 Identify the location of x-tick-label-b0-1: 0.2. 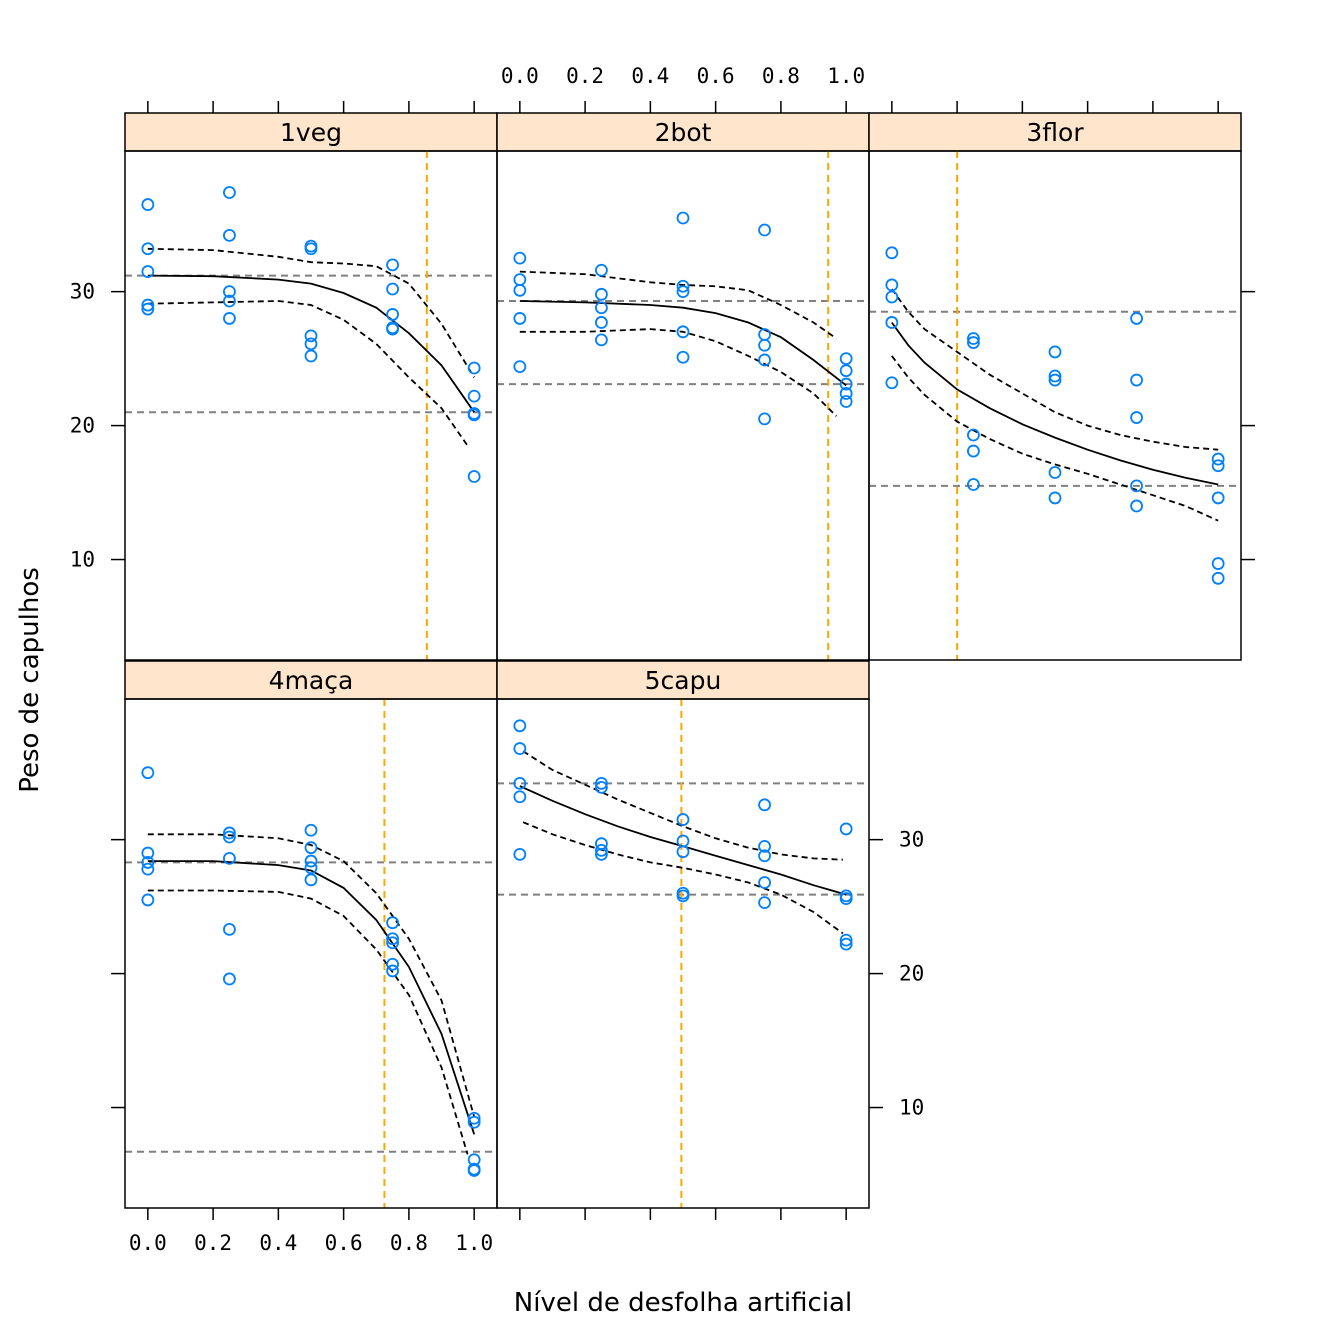
(213, 1243).